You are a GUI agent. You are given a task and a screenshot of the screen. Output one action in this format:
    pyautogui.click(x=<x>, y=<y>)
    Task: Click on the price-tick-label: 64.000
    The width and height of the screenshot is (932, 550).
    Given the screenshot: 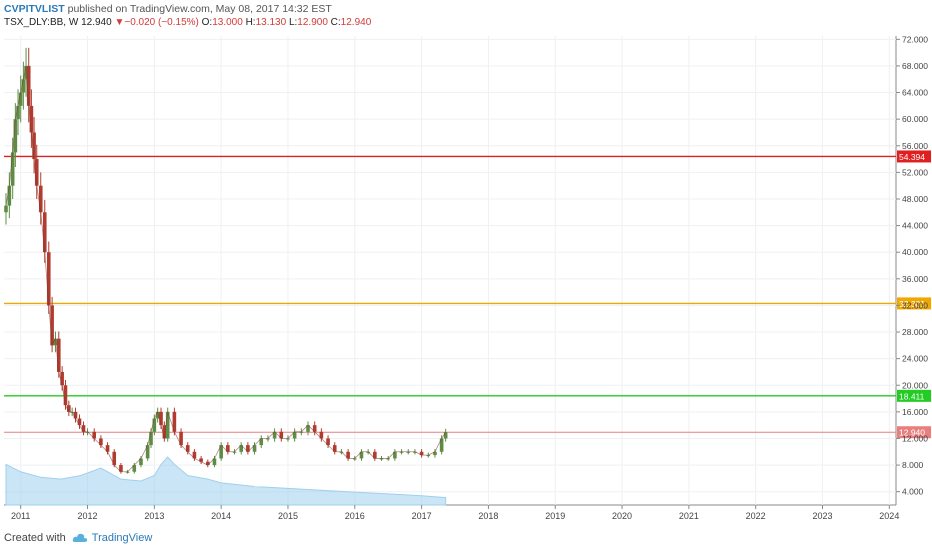 What is the action you would take?
    pyautogui.click(x=915, y=93)
    